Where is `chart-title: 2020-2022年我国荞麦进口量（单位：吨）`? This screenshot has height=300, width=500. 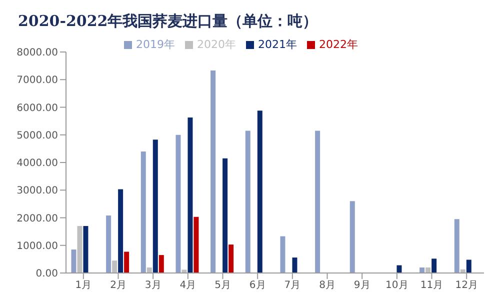 chart-title: 2020-2022年我国荞麦进口量（单位：吨） is located at coordinates (168, 21).